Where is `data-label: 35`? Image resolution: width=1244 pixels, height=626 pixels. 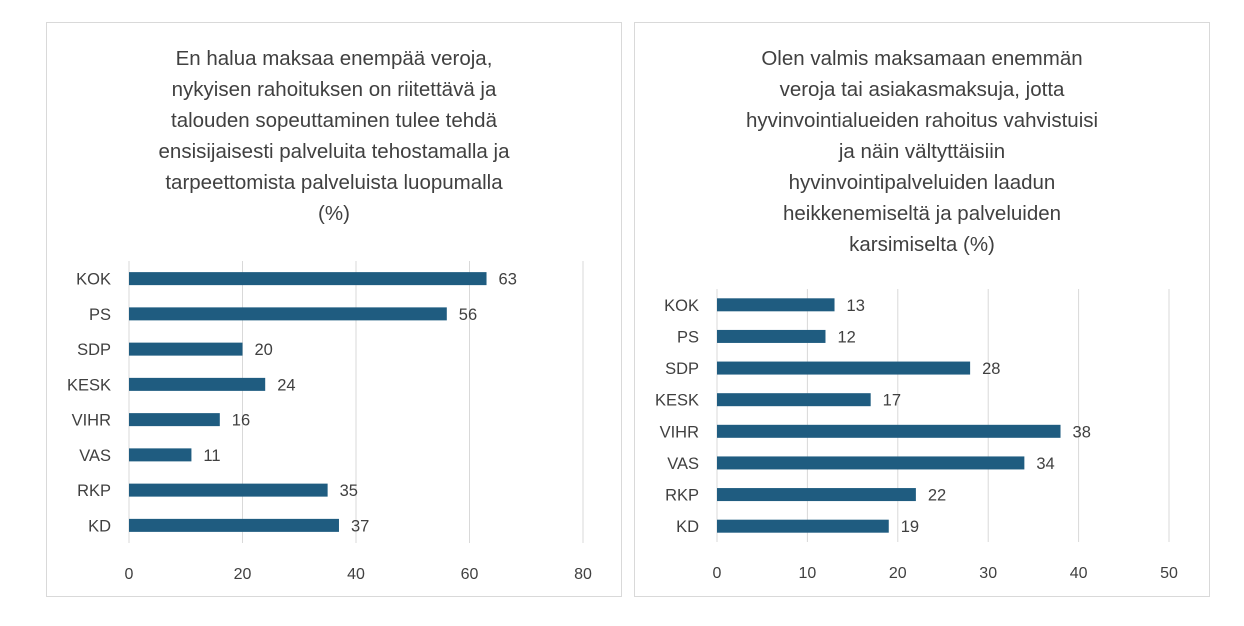 data-label: 35 is located at coordinates (349, 491).